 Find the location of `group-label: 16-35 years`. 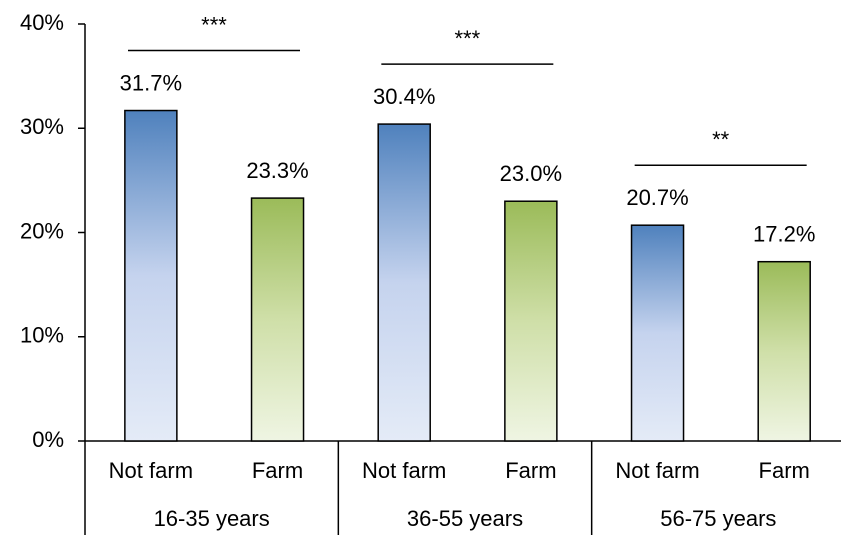

group-label: 16-35 years is located at coordinates (212, 518).